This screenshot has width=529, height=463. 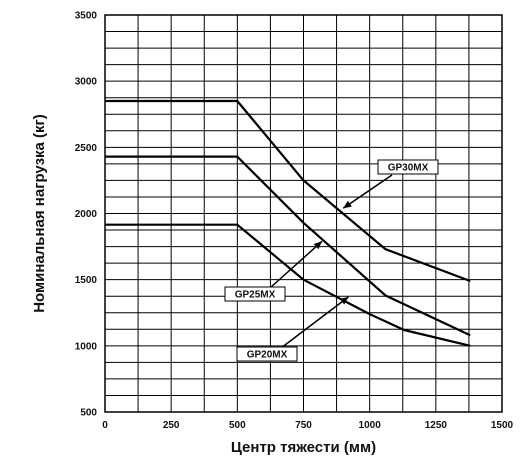 I want to click on series-label: GP20MX, so click(x=267, y=355).